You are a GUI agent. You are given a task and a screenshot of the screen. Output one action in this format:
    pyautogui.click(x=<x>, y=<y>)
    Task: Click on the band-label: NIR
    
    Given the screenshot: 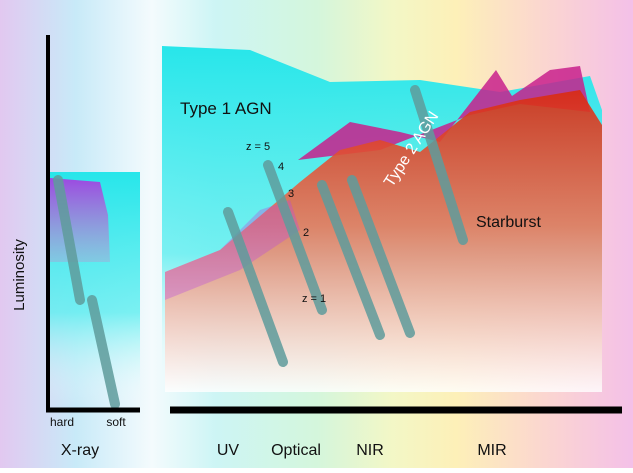 What is the action you would take?
    pyautogui.click(x=370, y=450)
    